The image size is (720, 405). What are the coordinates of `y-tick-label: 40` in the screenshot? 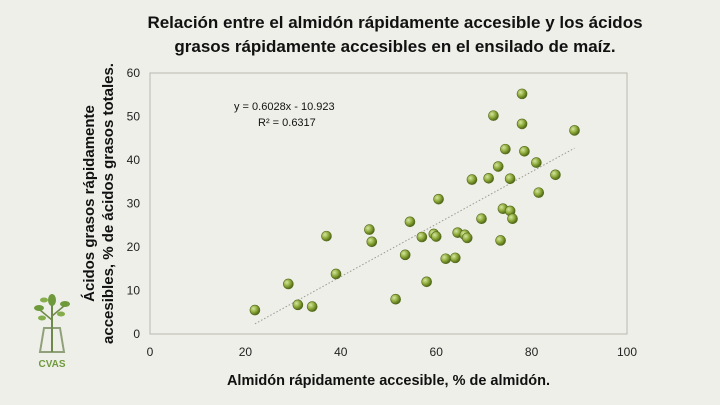 It's located at (134, 160).